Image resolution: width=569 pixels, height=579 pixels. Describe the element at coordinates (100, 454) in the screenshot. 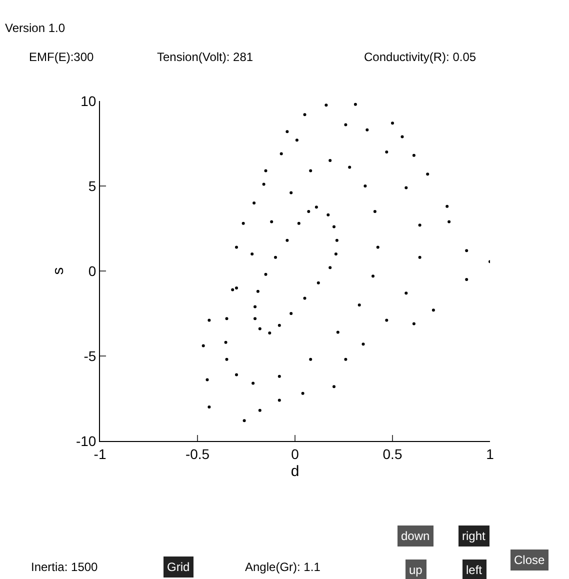

I see `x-tick-label: -1` at that location.